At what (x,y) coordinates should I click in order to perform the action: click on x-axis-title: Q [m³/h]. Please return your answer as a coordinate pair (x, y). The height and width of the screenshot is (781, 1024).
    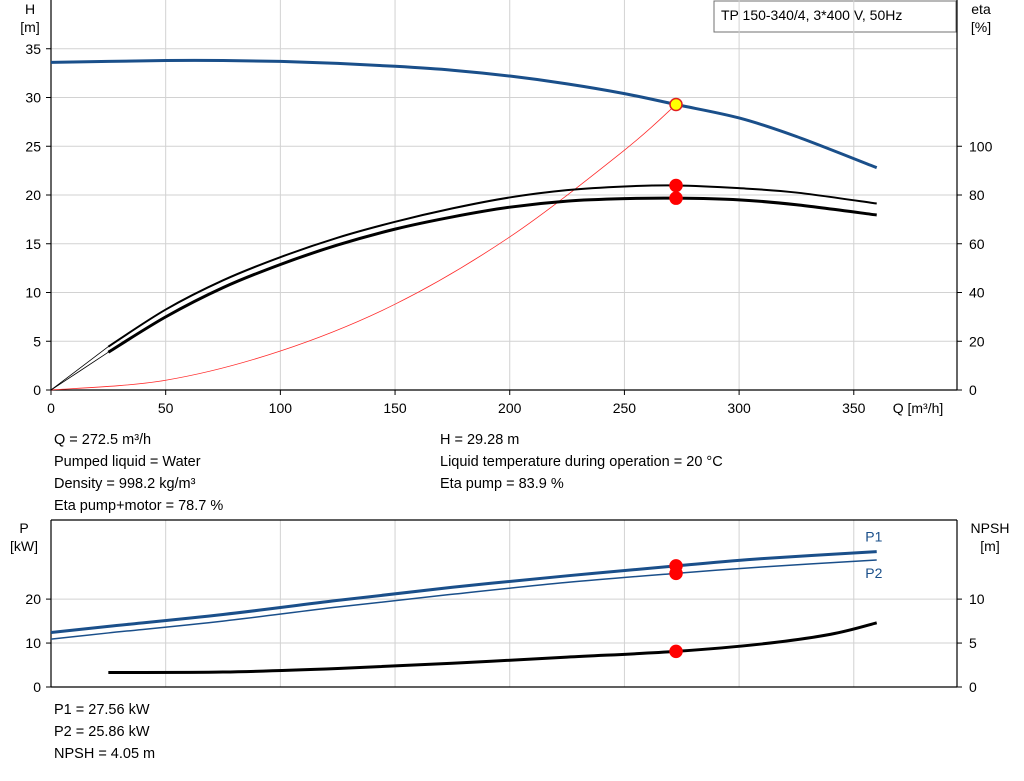
    Looking at the image, I should click on (918, 408).